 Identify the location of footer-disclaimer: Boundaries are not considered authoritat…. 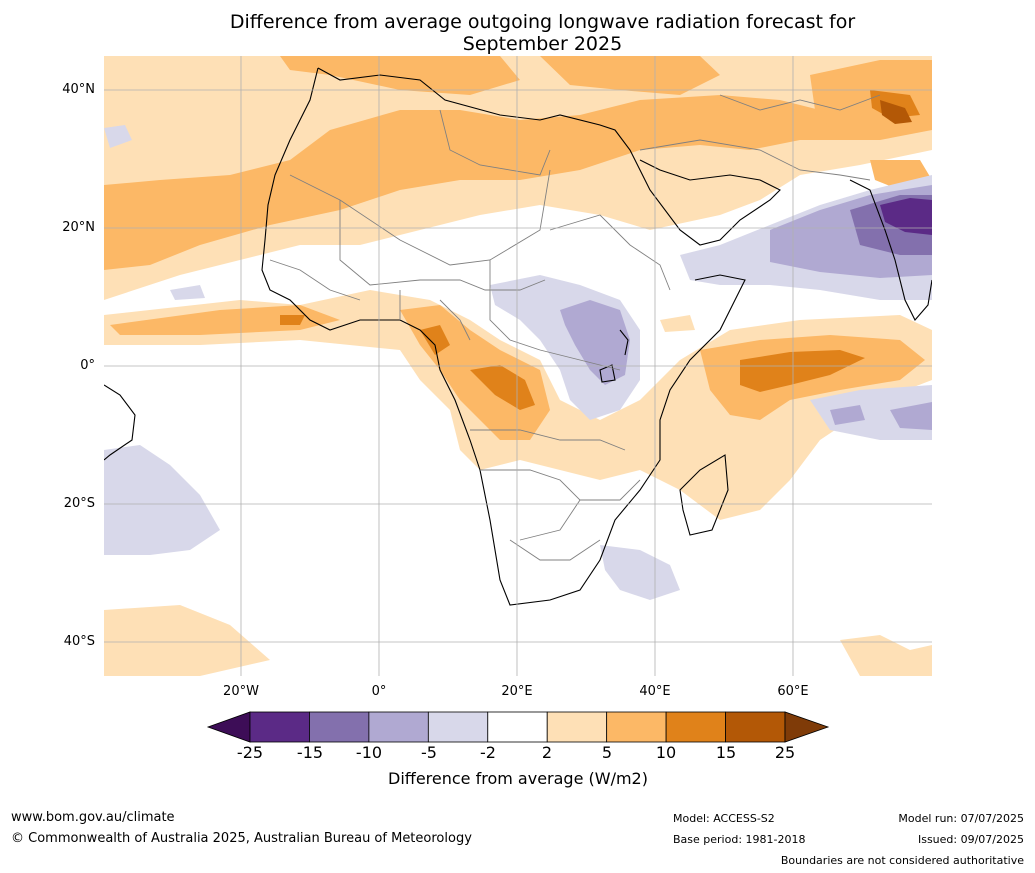
(902, 860).